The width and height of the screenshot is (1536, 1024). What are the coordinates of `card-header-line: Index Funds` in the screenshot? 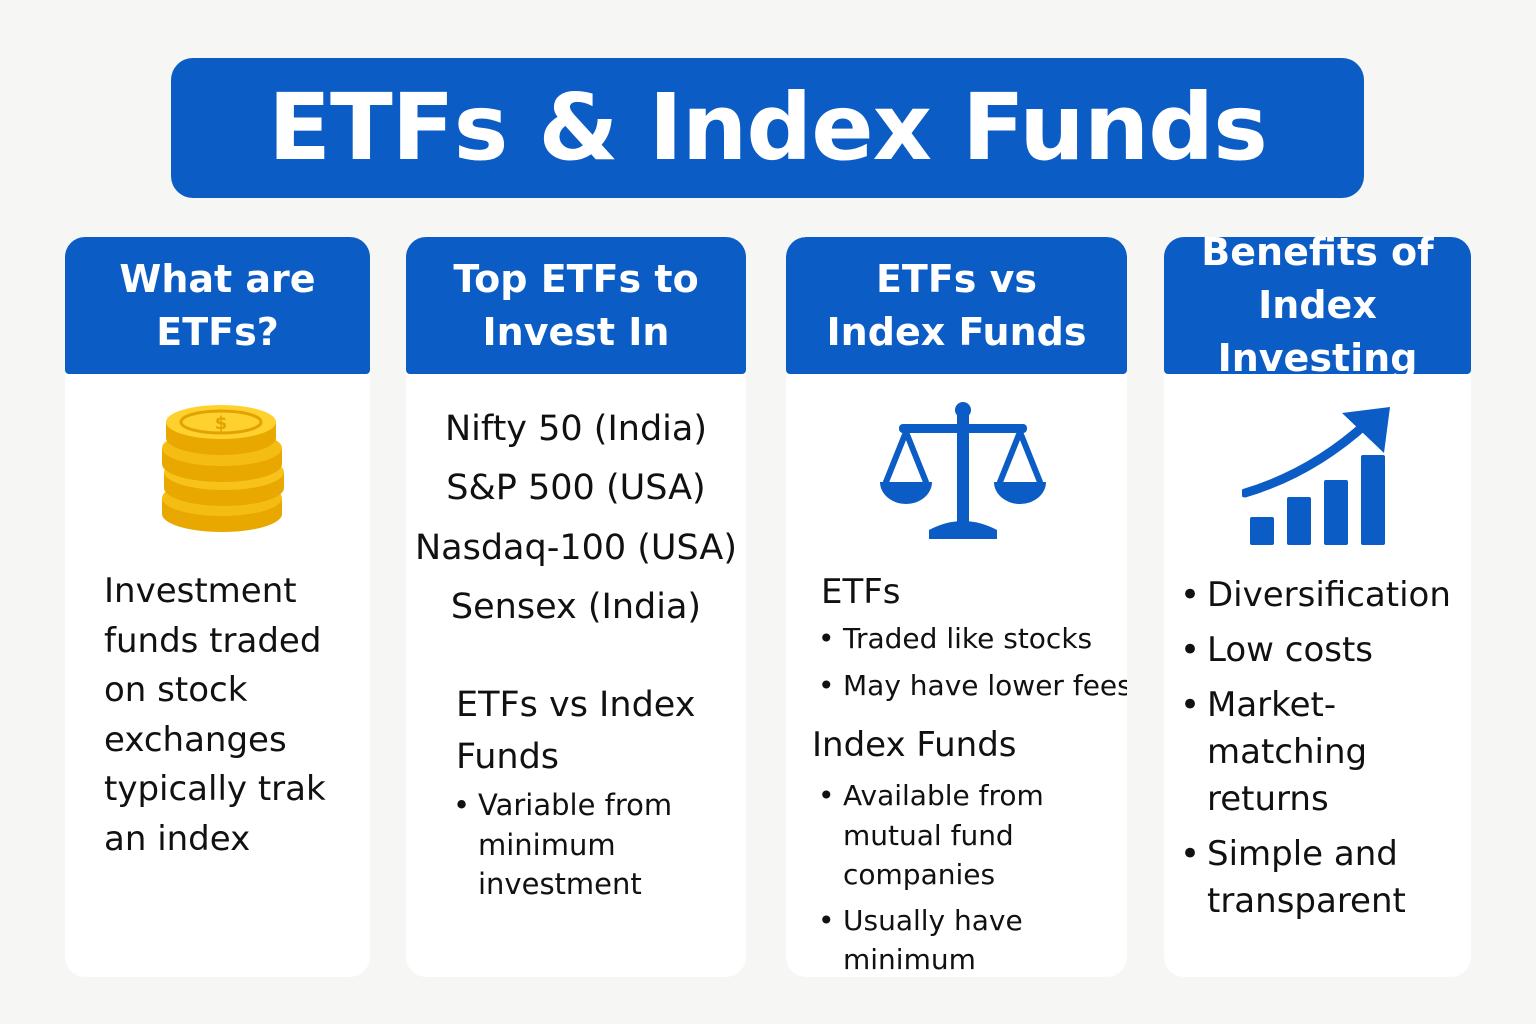 It's located at (956, 331).